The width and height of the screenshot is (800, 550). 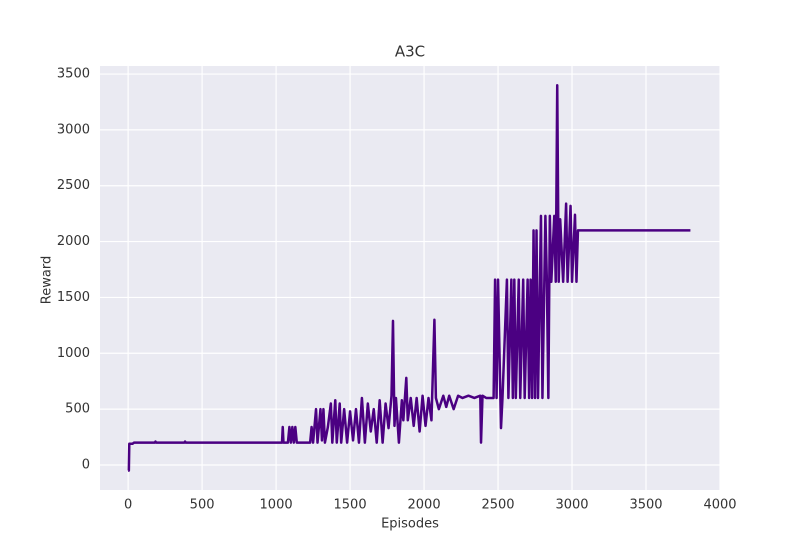 What do you see at coordinates (73, 129) in the screenshot?
I see `y-tick-label: 3000` at bounding box center [73, 129].